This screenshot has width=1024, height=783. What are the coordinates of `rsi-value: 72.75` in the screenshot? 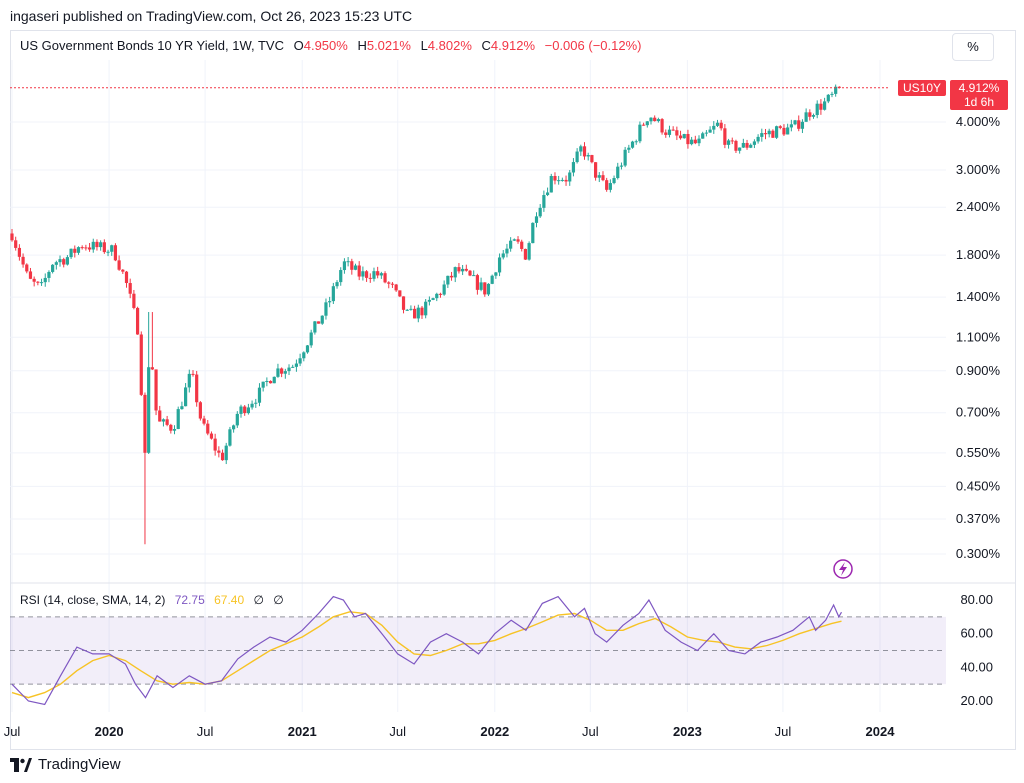 It's located at (189, 600).